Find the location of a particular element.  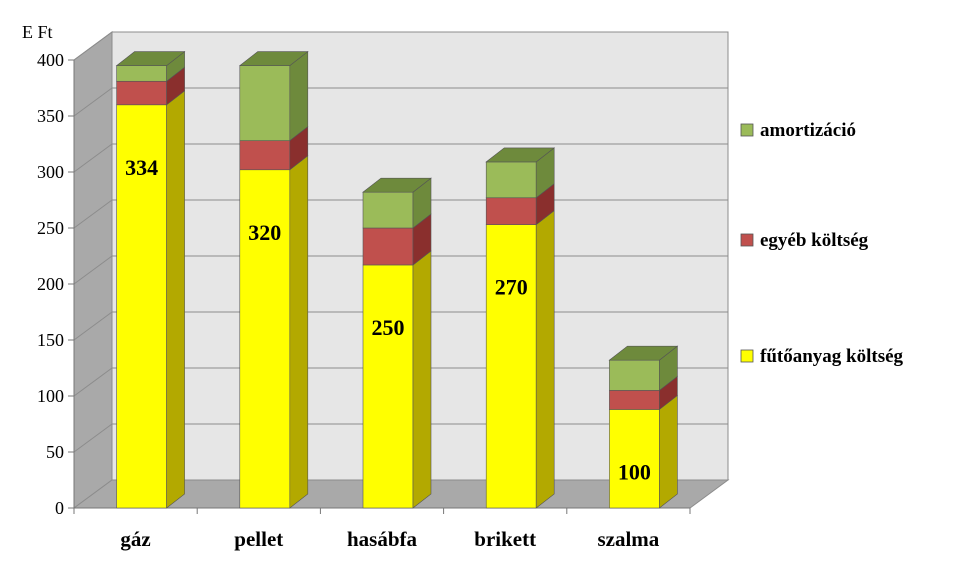

bar-top-pellet is located at coordinates (273, 58).